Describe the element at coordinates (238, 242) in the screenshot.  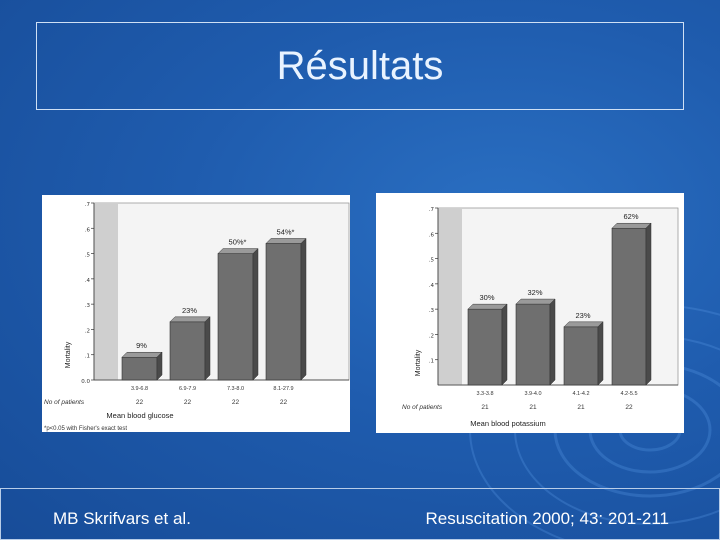
I see `glucose-bar-value-label: 50%*` at that location.